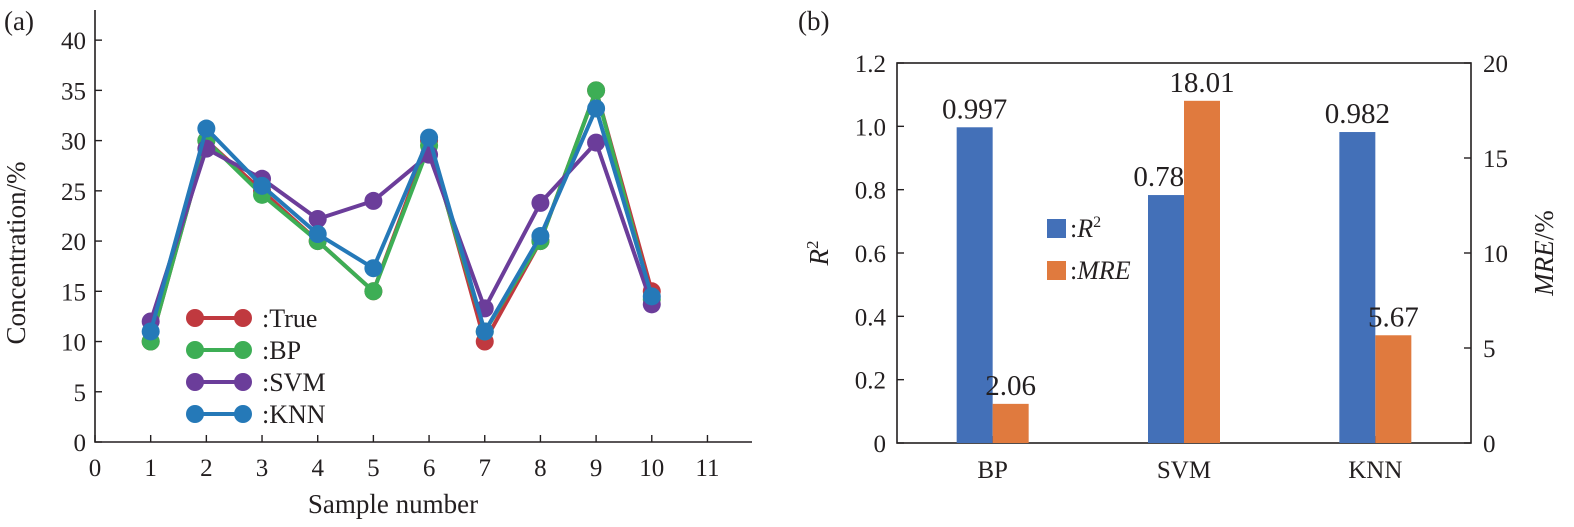  What do you see at coordinates (317, 468) in the screenshot?
I see `x-tick-label: 4` at bounding box center [317, 468].